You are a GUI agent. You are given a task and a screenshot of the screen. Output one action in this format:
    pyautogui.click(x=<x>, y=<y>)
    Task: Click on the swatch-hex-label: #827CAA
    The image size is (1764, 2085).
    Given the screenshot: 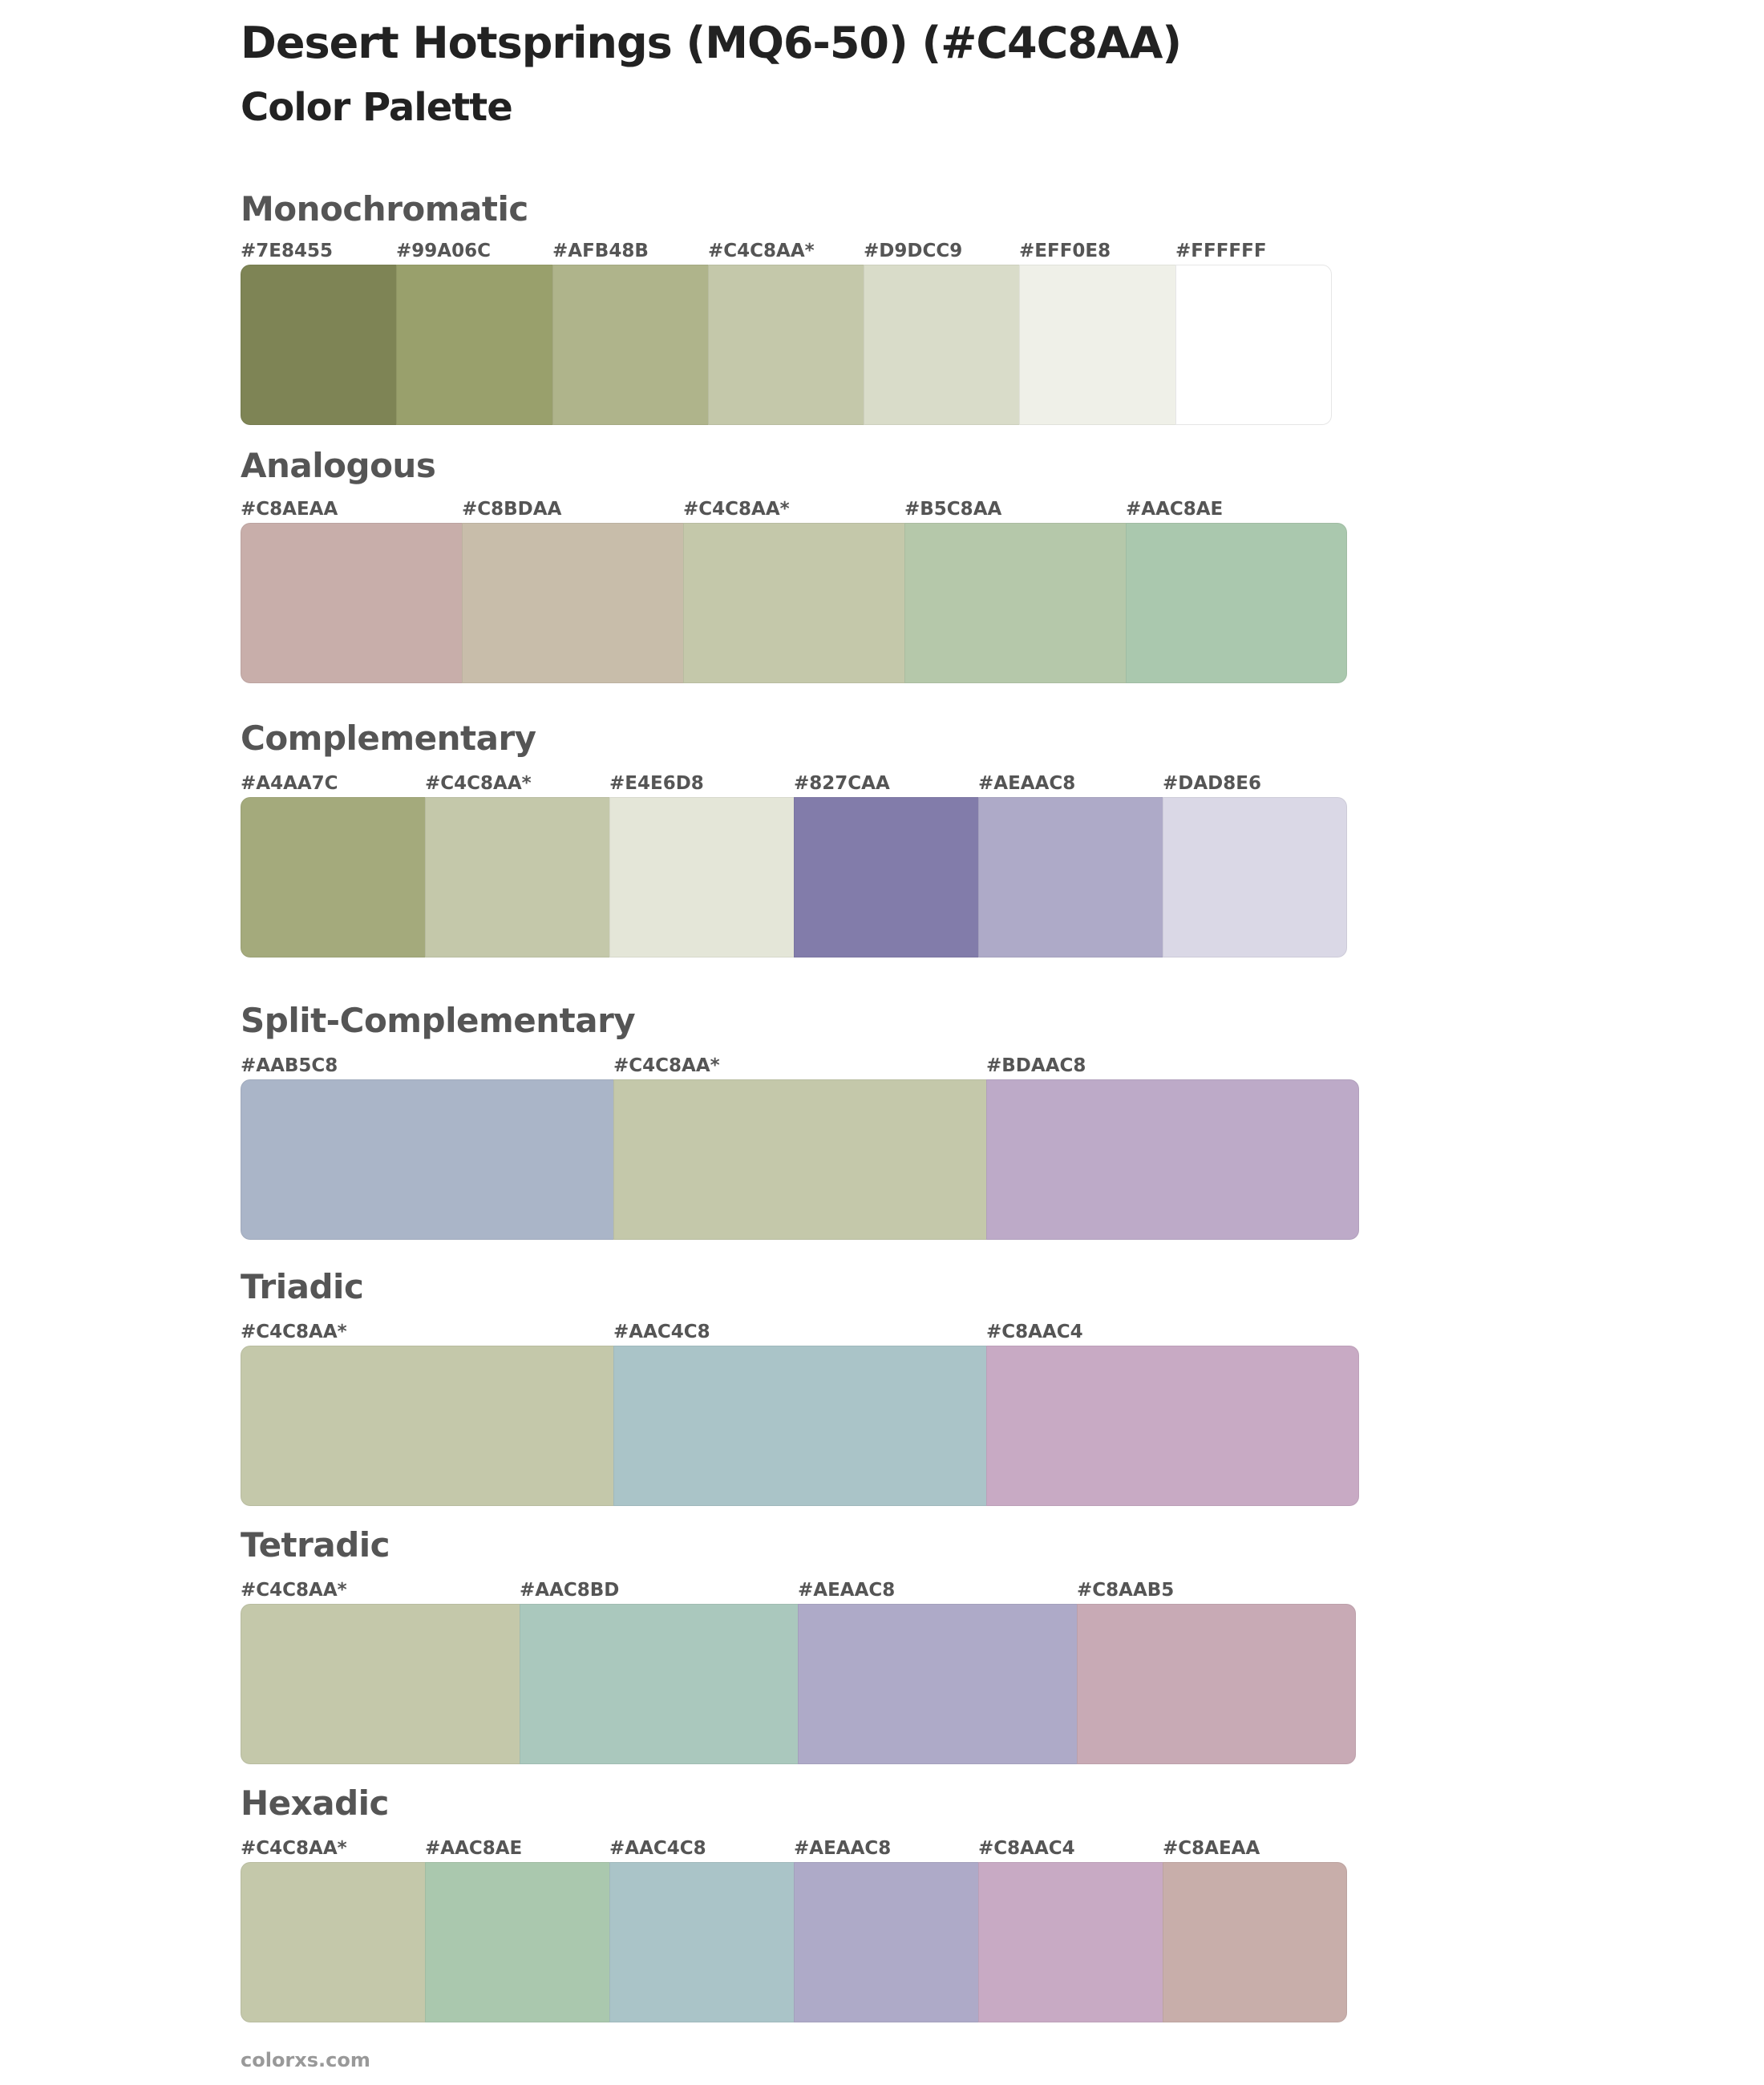 What is the action you would take?
    pyautogui.click(x=842, y=784)
    